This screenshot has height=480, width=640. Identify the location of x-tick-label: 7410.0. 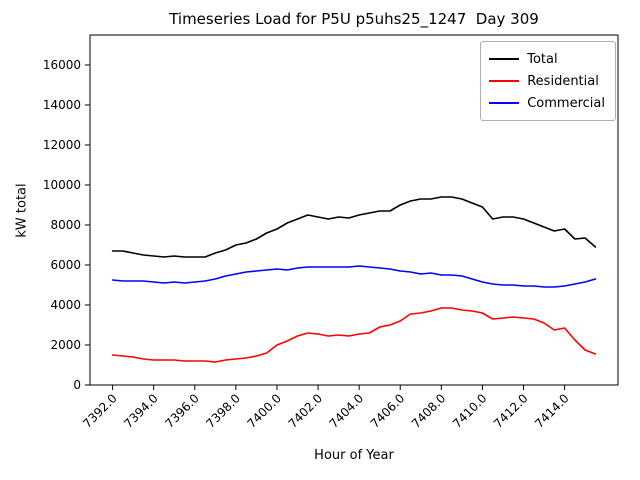
(470, 411).